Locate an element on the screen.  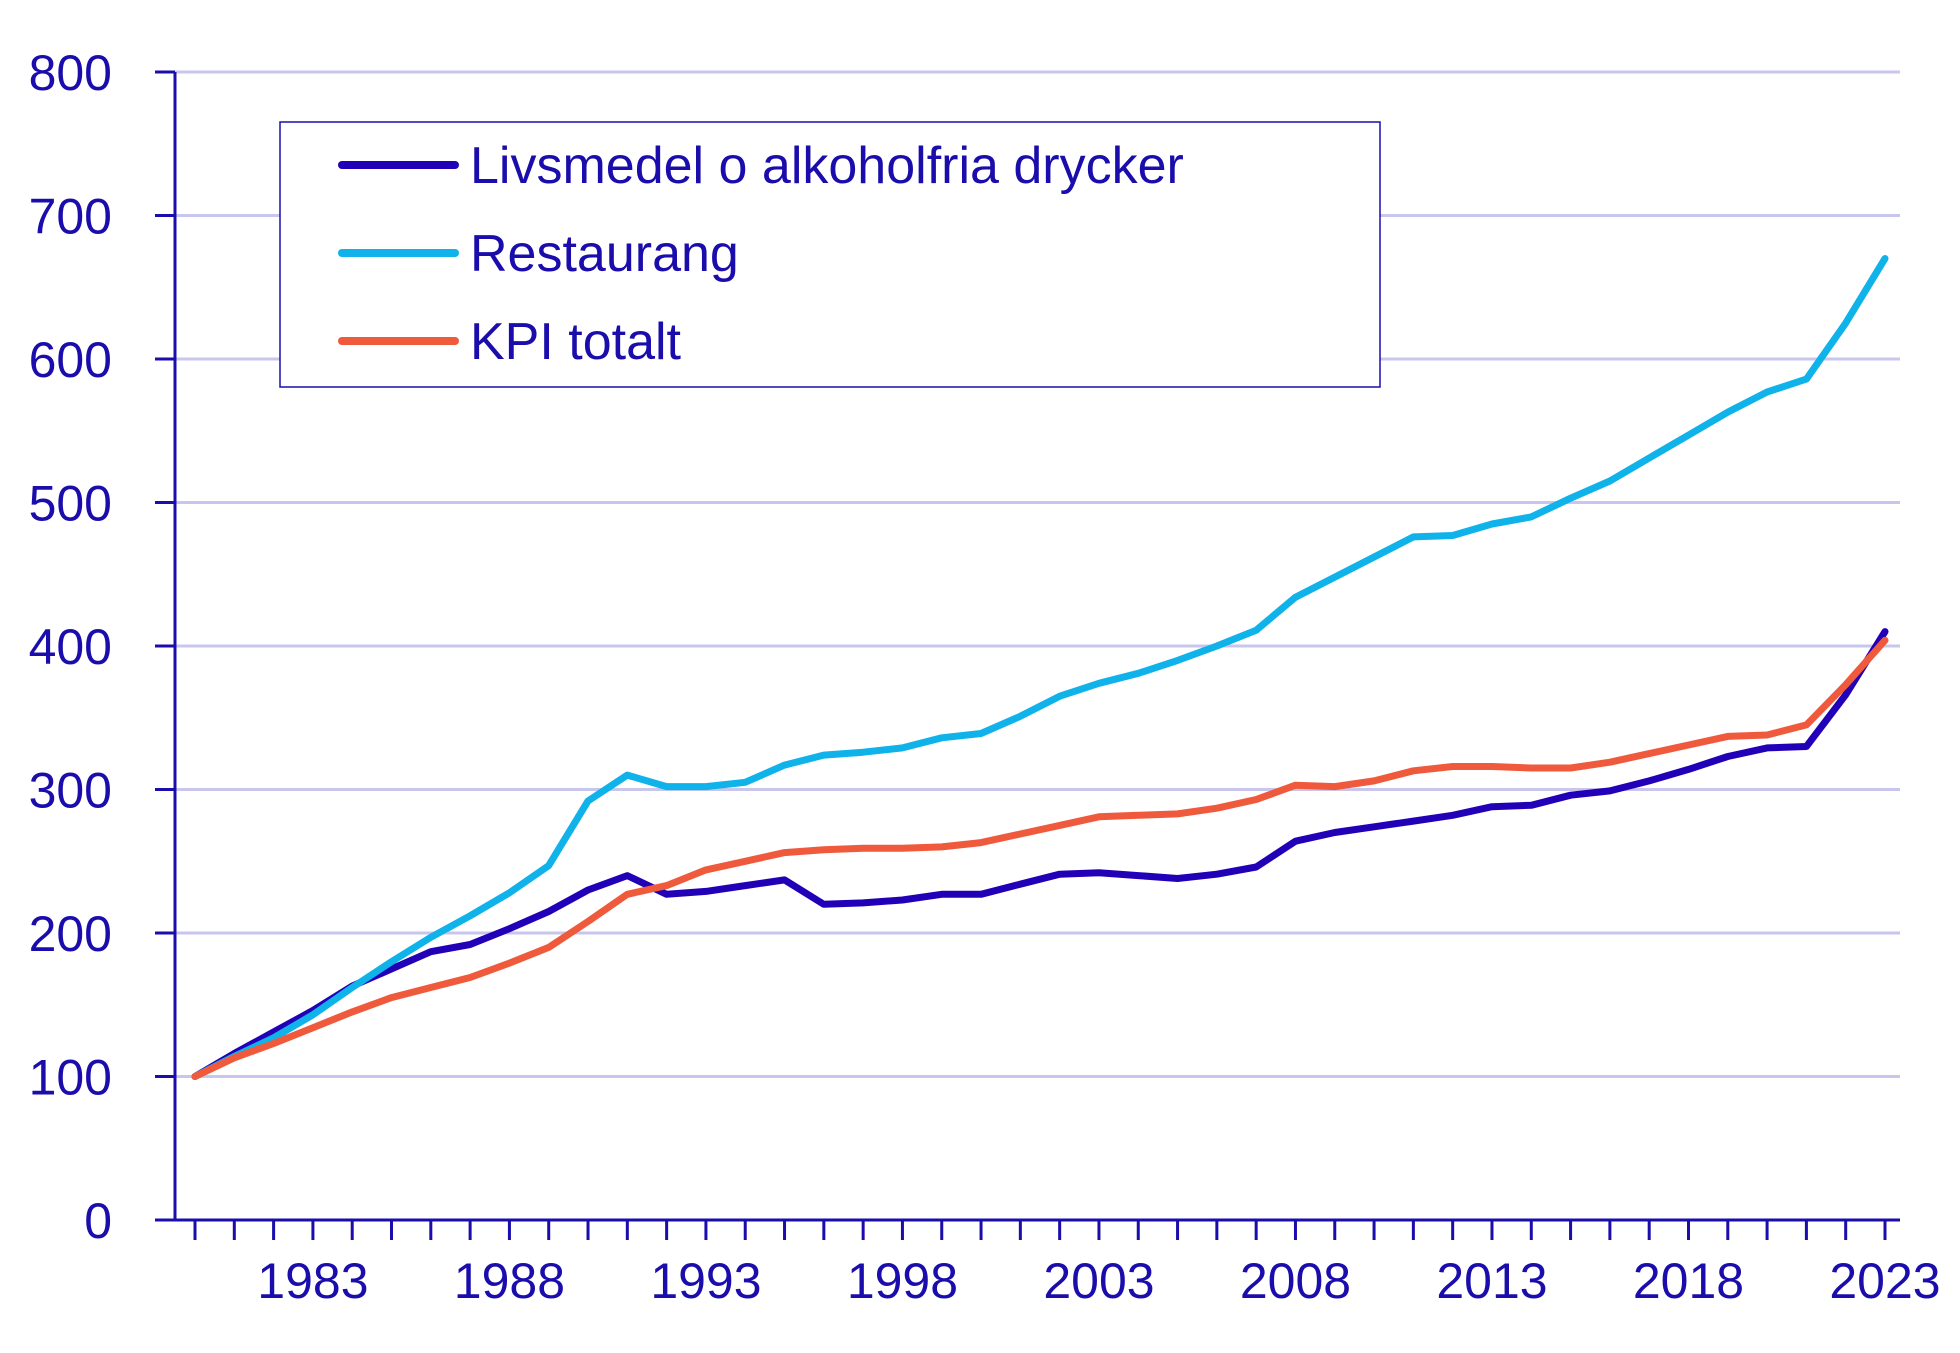
y-tick-label: 800 is located at coordinates (70, 73).